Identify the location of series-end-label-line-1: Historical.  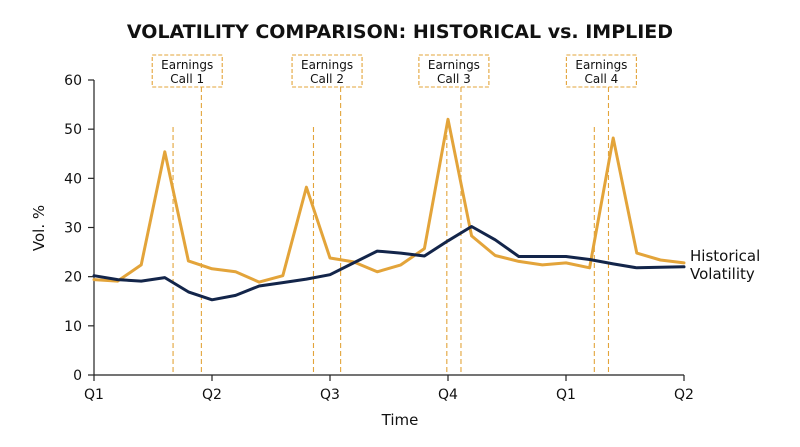
(725, 256).